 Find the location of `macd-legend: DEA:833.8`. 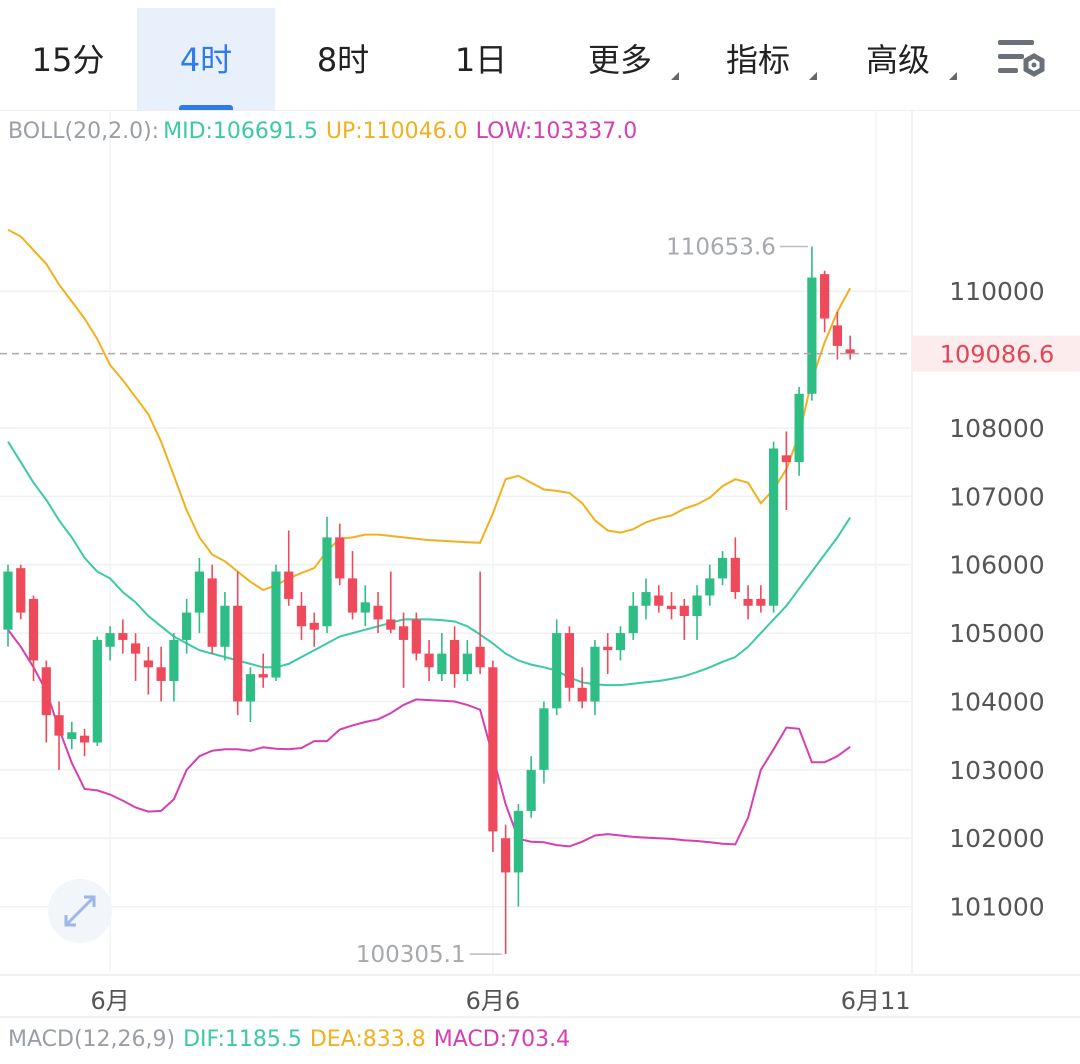

macd-legend: DEA:833.8 is located at coordinates (368, 1039).